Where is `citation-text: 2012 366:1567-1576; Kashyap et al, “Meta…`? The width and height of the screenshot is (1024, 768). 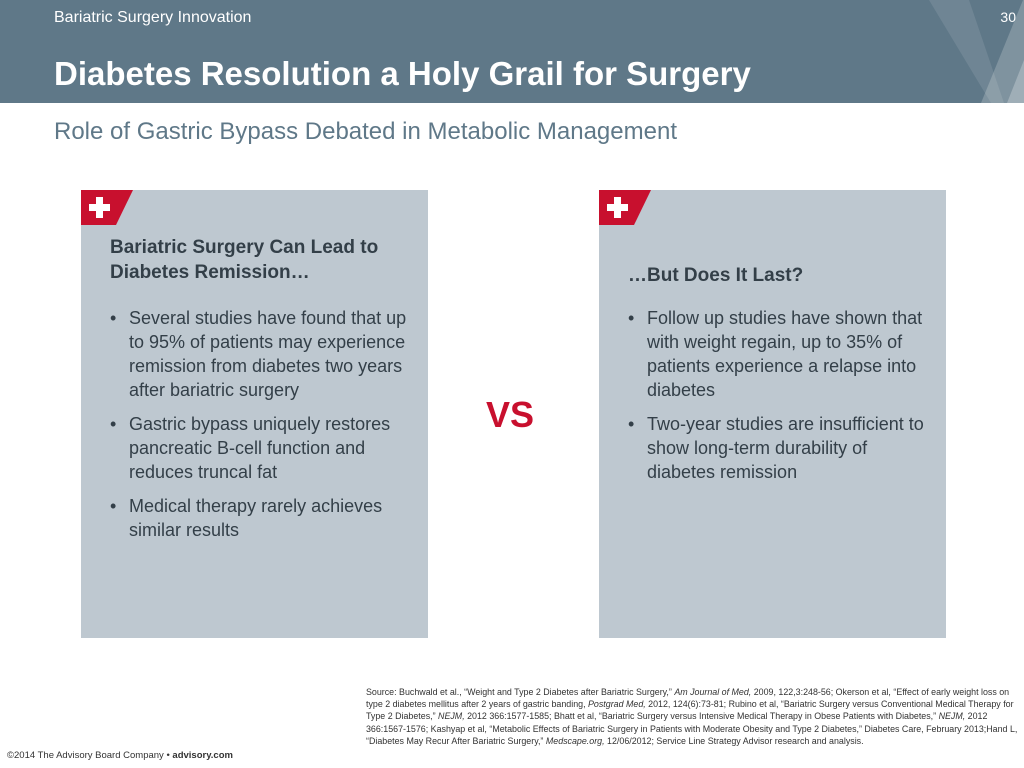
citation-text: 2012 366:1567-1576; Kashyap et al, “Meta… is located at coordinates (692, 728).